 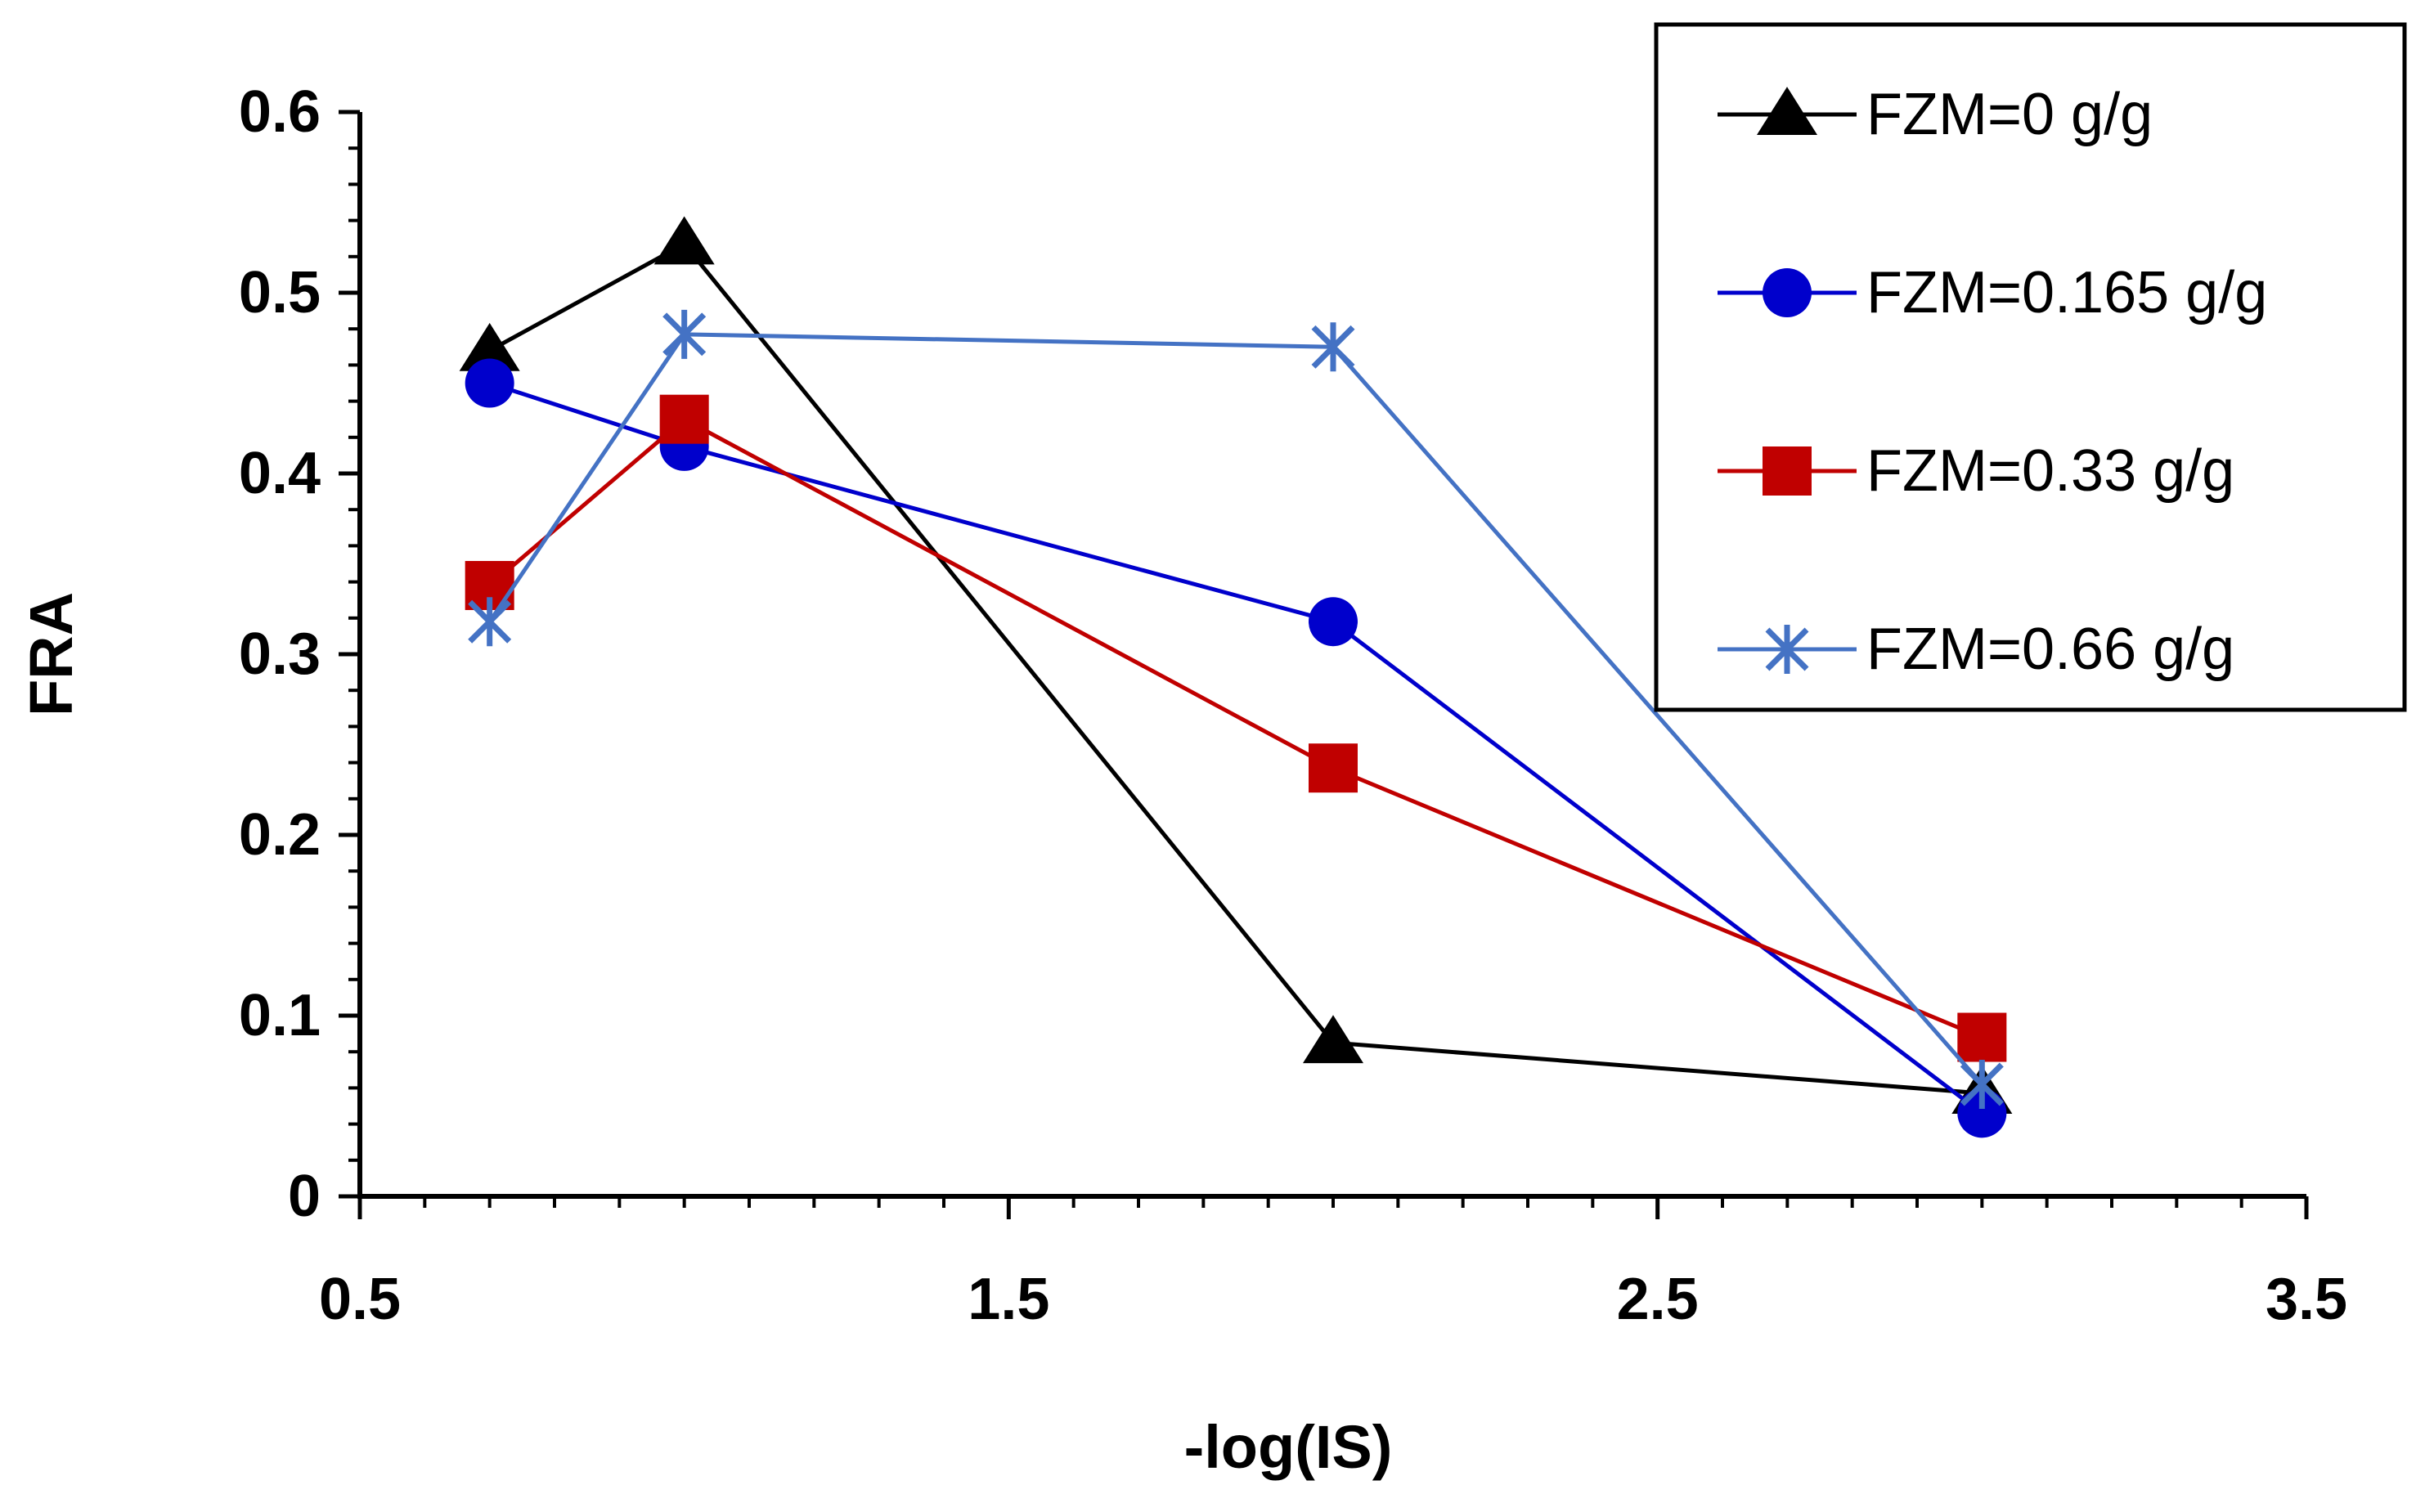 I want to click on x-tick-label: 2.5, so click(x=1658, y=1299).